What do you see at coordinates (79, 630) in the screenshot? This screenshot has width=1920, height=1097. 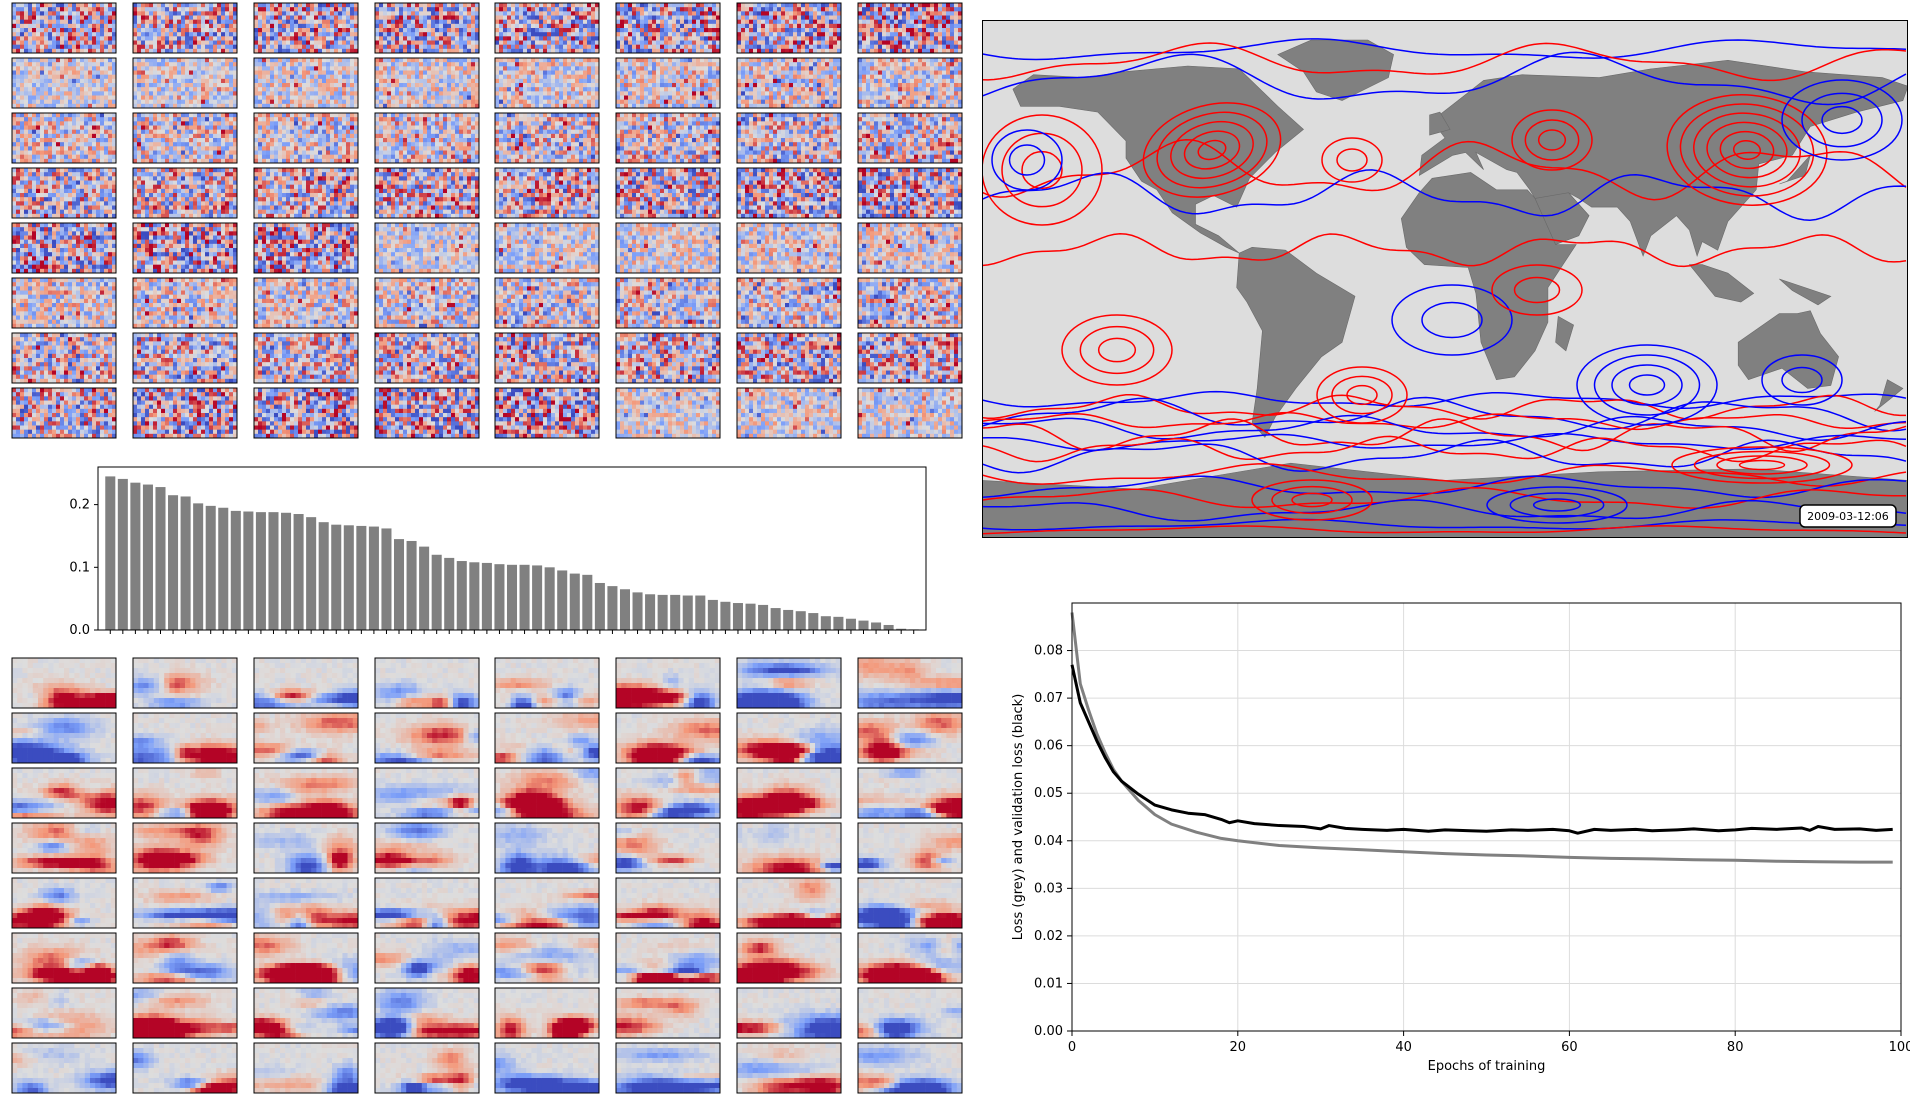 I see `y-tick-label: 0.0` at bounding box center [79, 630].